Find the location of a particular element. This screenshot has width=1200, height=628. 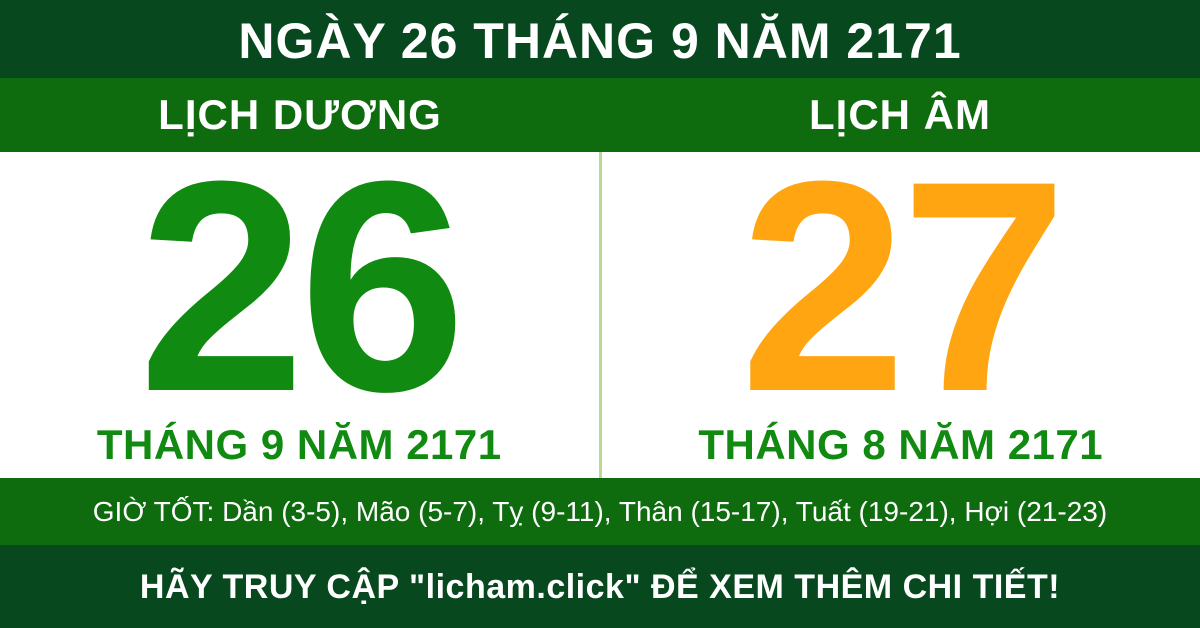

calendar-type-bar: LỊCH DƯƠNG LỊCH ÂM is located at coordinates (600, 115).